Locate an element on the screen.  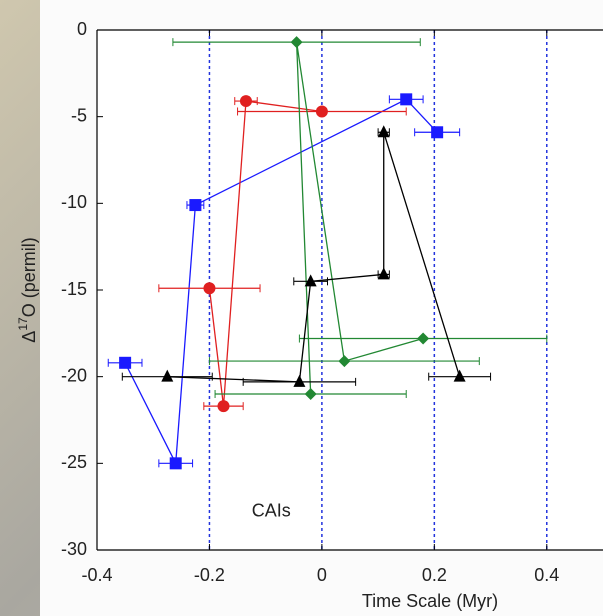
y-tick-label: 0 is located at coordinates (82, 29).